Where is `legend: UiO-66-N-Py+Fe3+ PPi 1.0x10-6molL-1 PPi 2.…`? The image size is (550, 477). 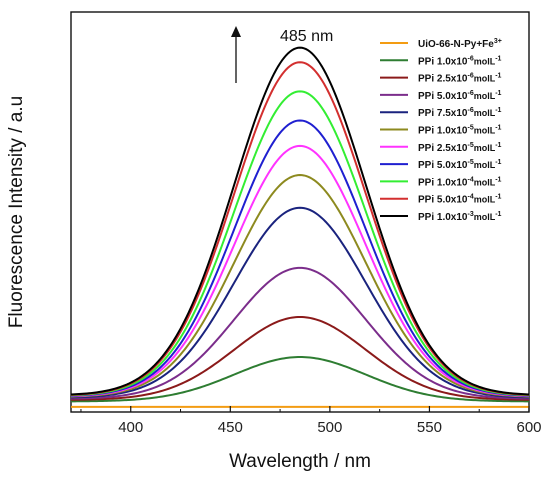
legend: UiO-66-N-Py+Fe3+ PPi 1.0x10-6molL-1 PPi 2.… is located at coordinates (441, 130).